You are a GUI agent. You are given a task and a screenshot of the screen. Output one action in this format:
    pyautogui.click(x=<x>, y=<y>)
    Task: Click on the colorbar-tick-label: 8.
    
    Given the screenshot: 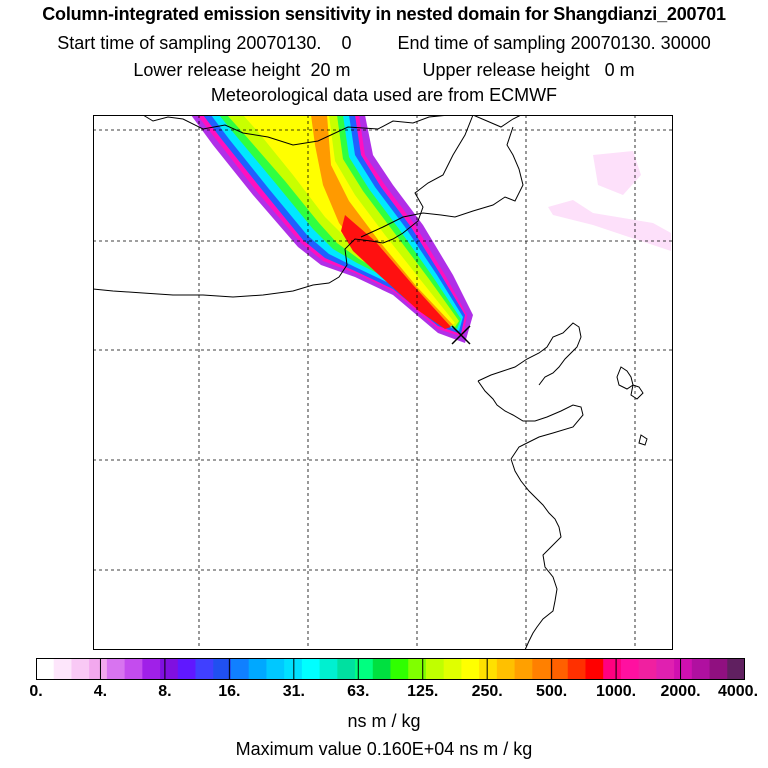 What is the action you would take?
    pyautogui.click(x=165, y=691)
    